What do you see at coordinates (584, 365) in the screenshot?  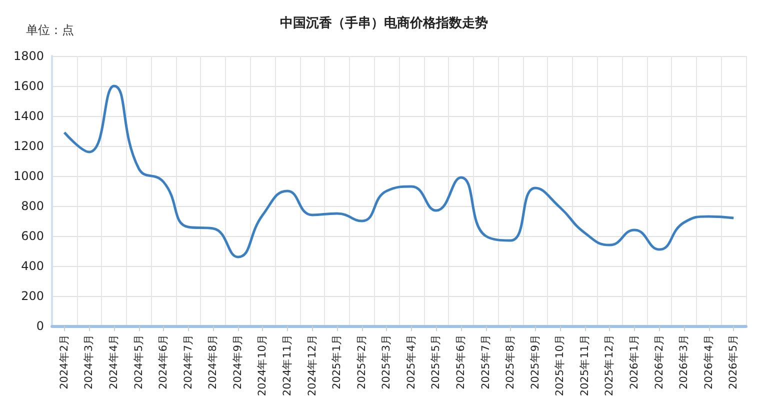 I see `x-tick-label: 2025年11月` at bounding box center [584, 365].